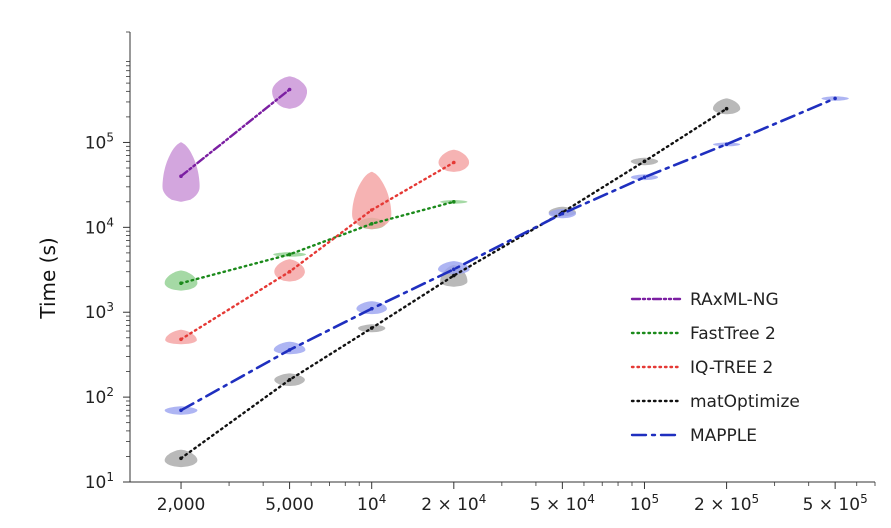  Describe the element at coordinates (99, 311) in the screenshot. I see `y-tick-label: 10³` at that location.